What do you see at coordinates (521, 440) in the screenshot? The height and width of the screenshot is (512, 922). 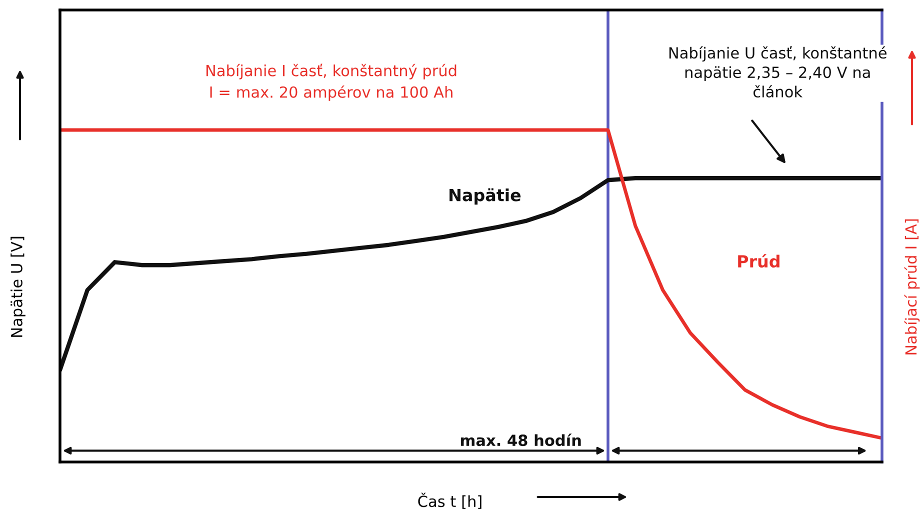 I see `annotation: max. 48 hodín` at bounding box center [521, 440].